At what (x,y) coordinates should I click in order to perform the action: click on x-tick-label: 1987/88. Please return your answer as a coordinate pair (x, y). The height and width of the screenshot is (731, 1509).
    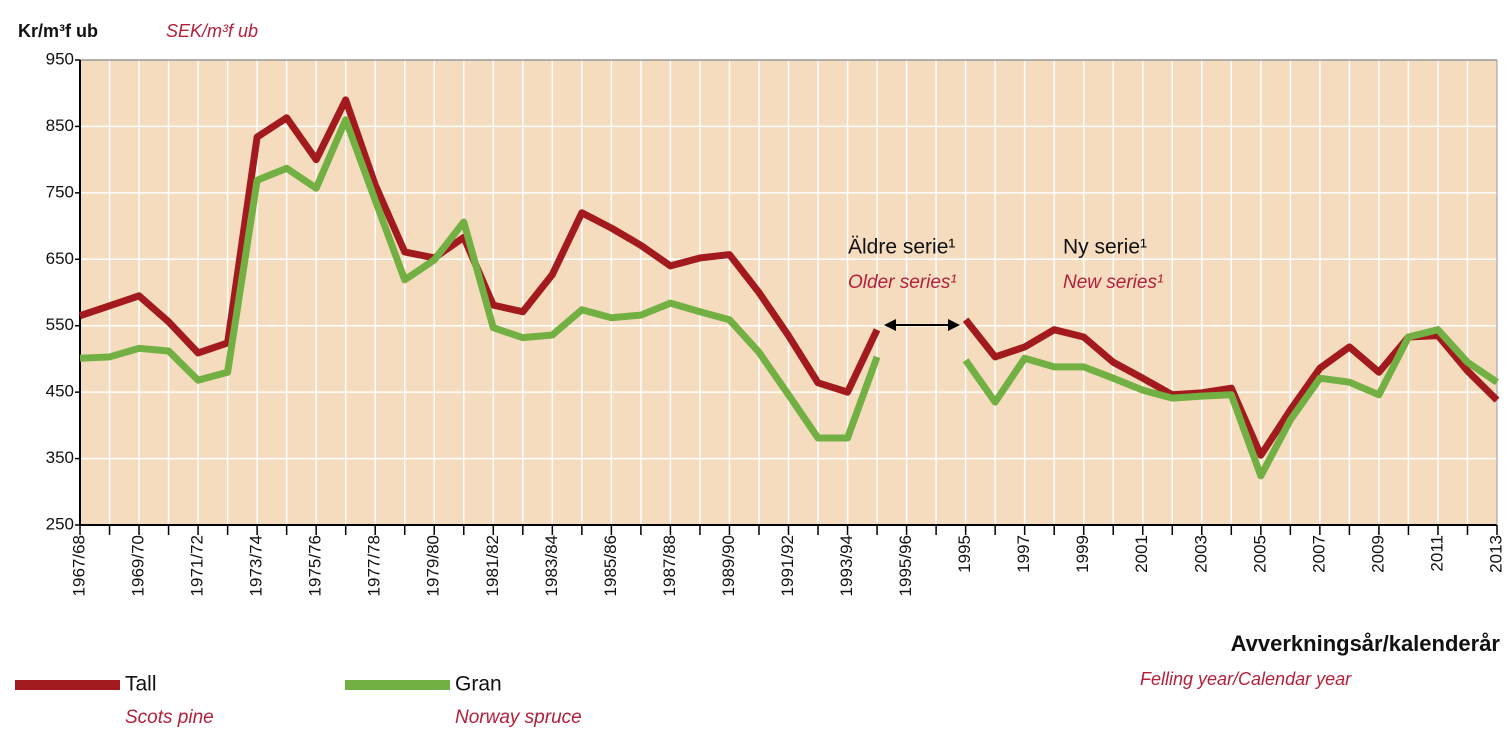
    Looking at the image, I should click on (669, 565).